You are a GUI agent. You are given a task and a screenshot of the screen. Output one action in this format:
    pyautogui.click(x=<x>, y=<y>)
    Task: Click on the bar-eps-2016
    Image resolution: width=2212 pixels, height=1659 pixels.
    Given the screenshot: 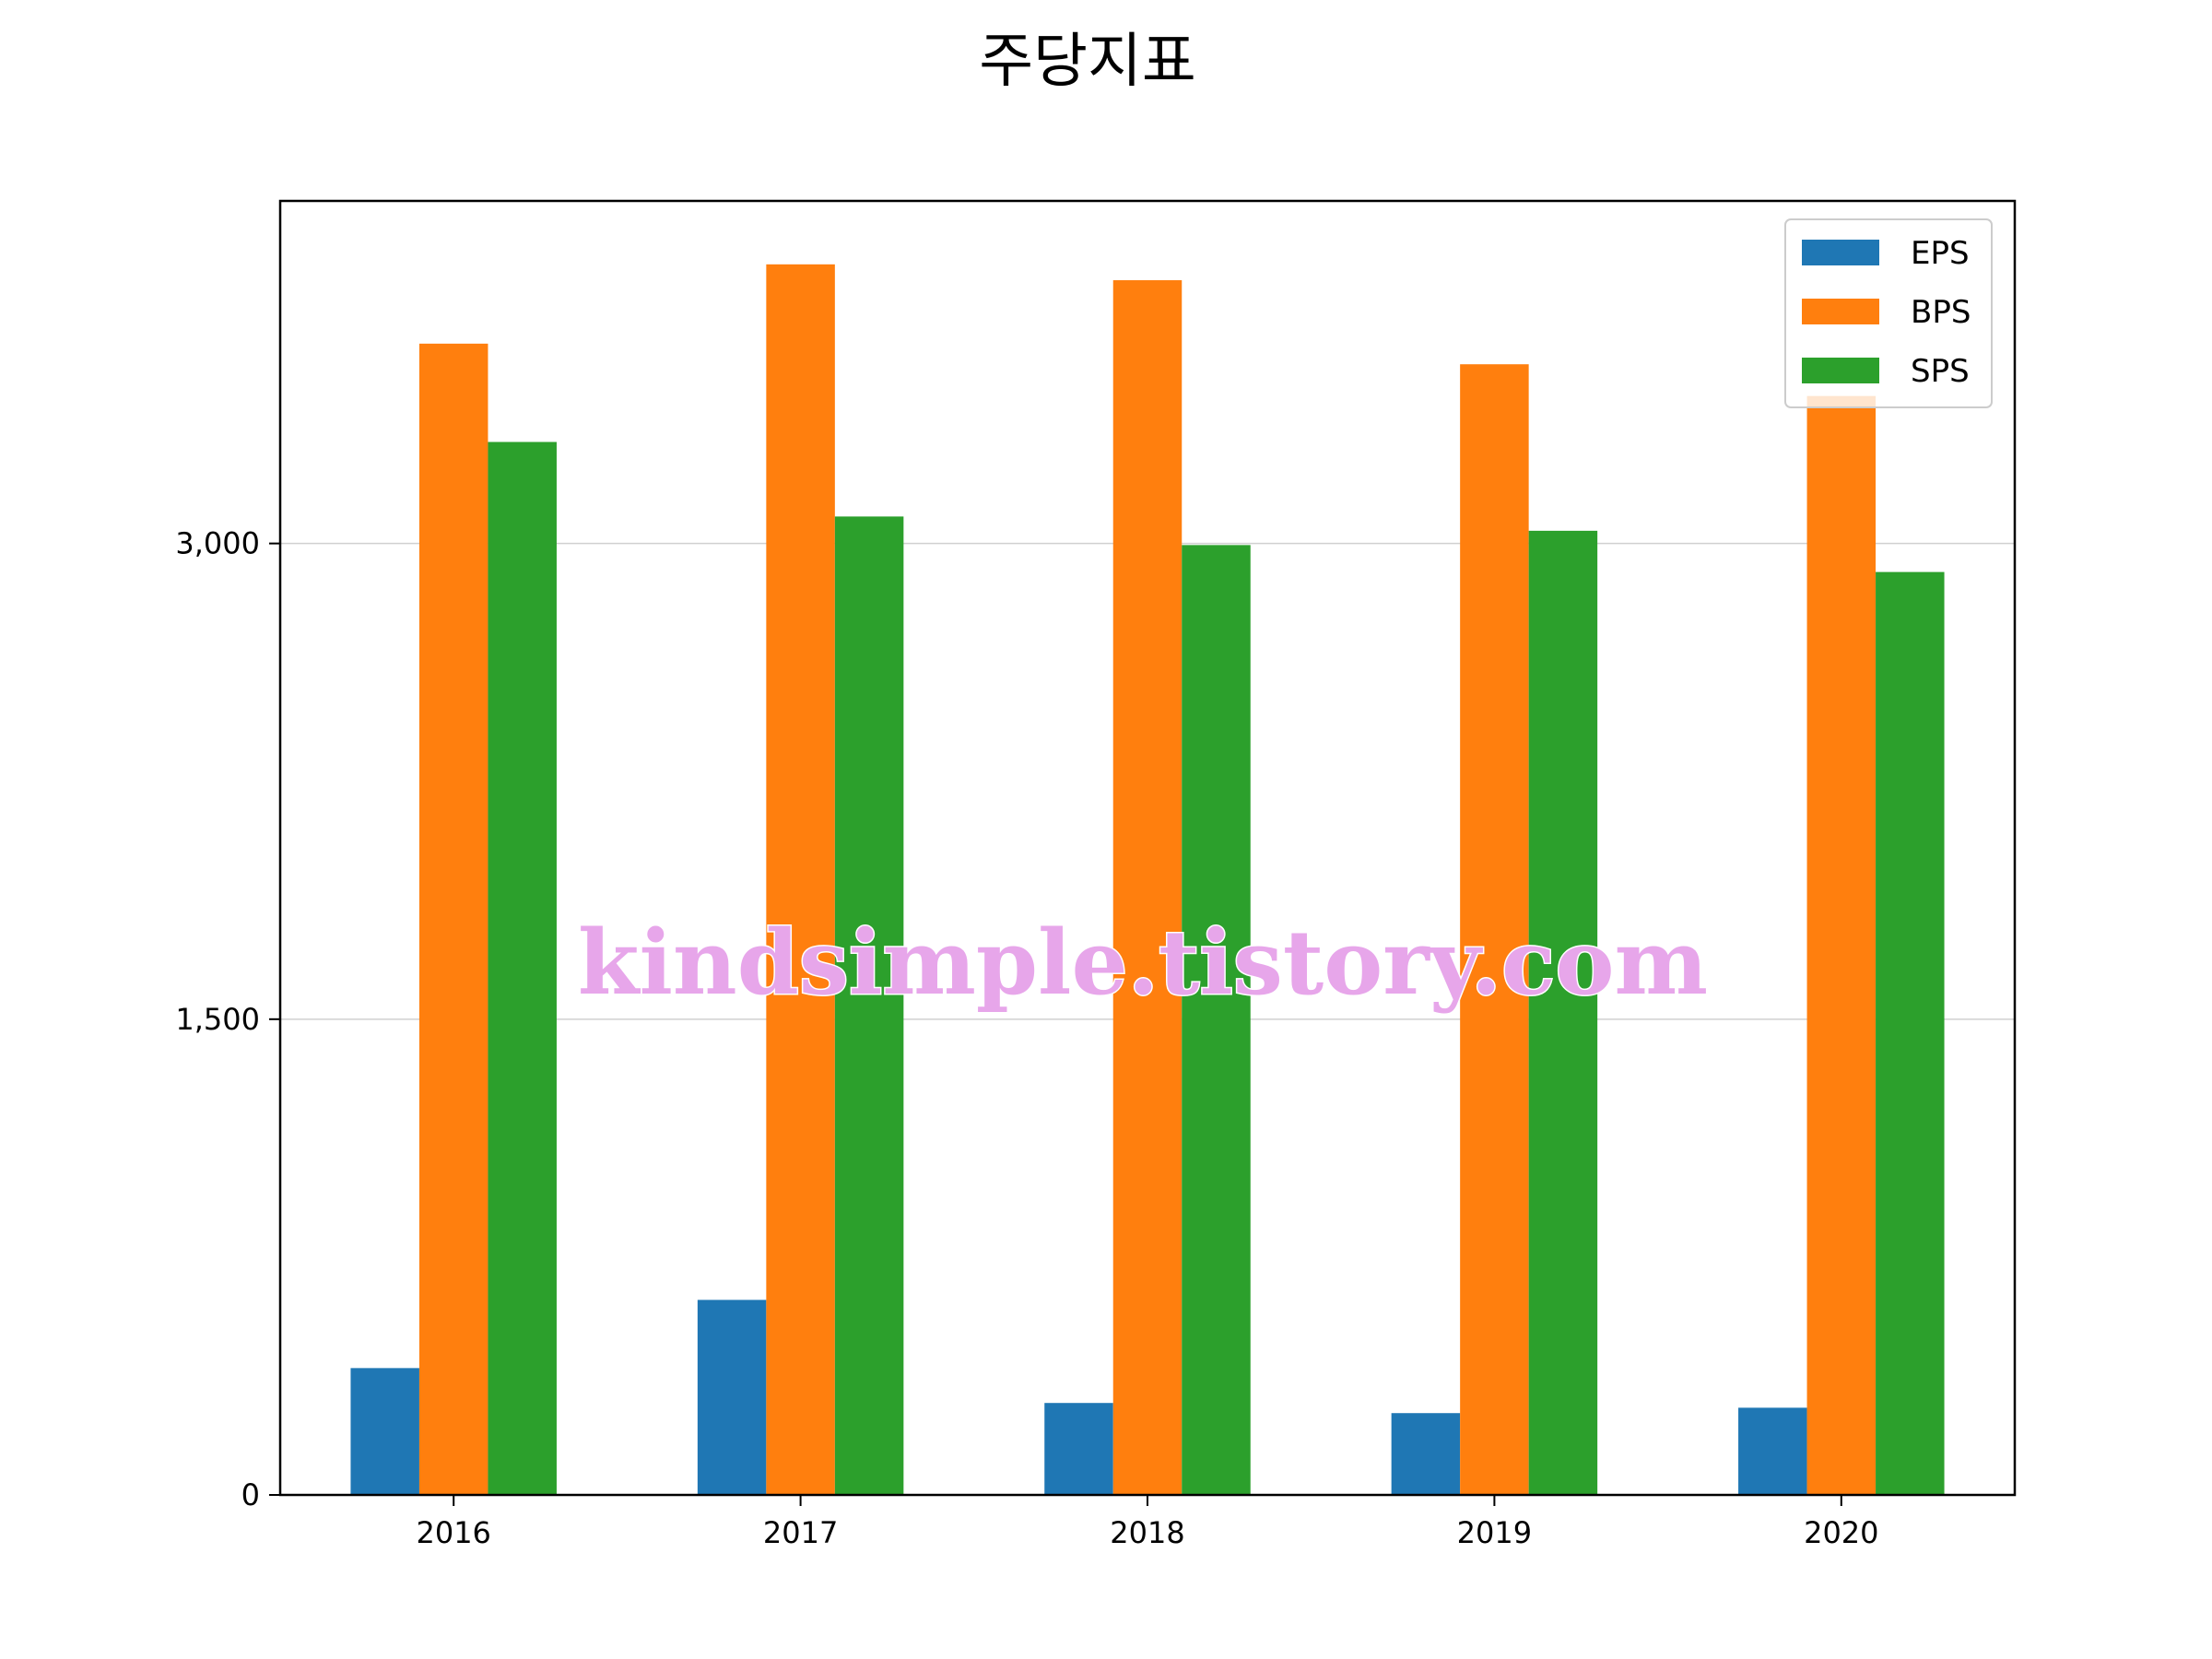 What is the action you would take?
    pyautogui.click(x=384, y=1431)
    